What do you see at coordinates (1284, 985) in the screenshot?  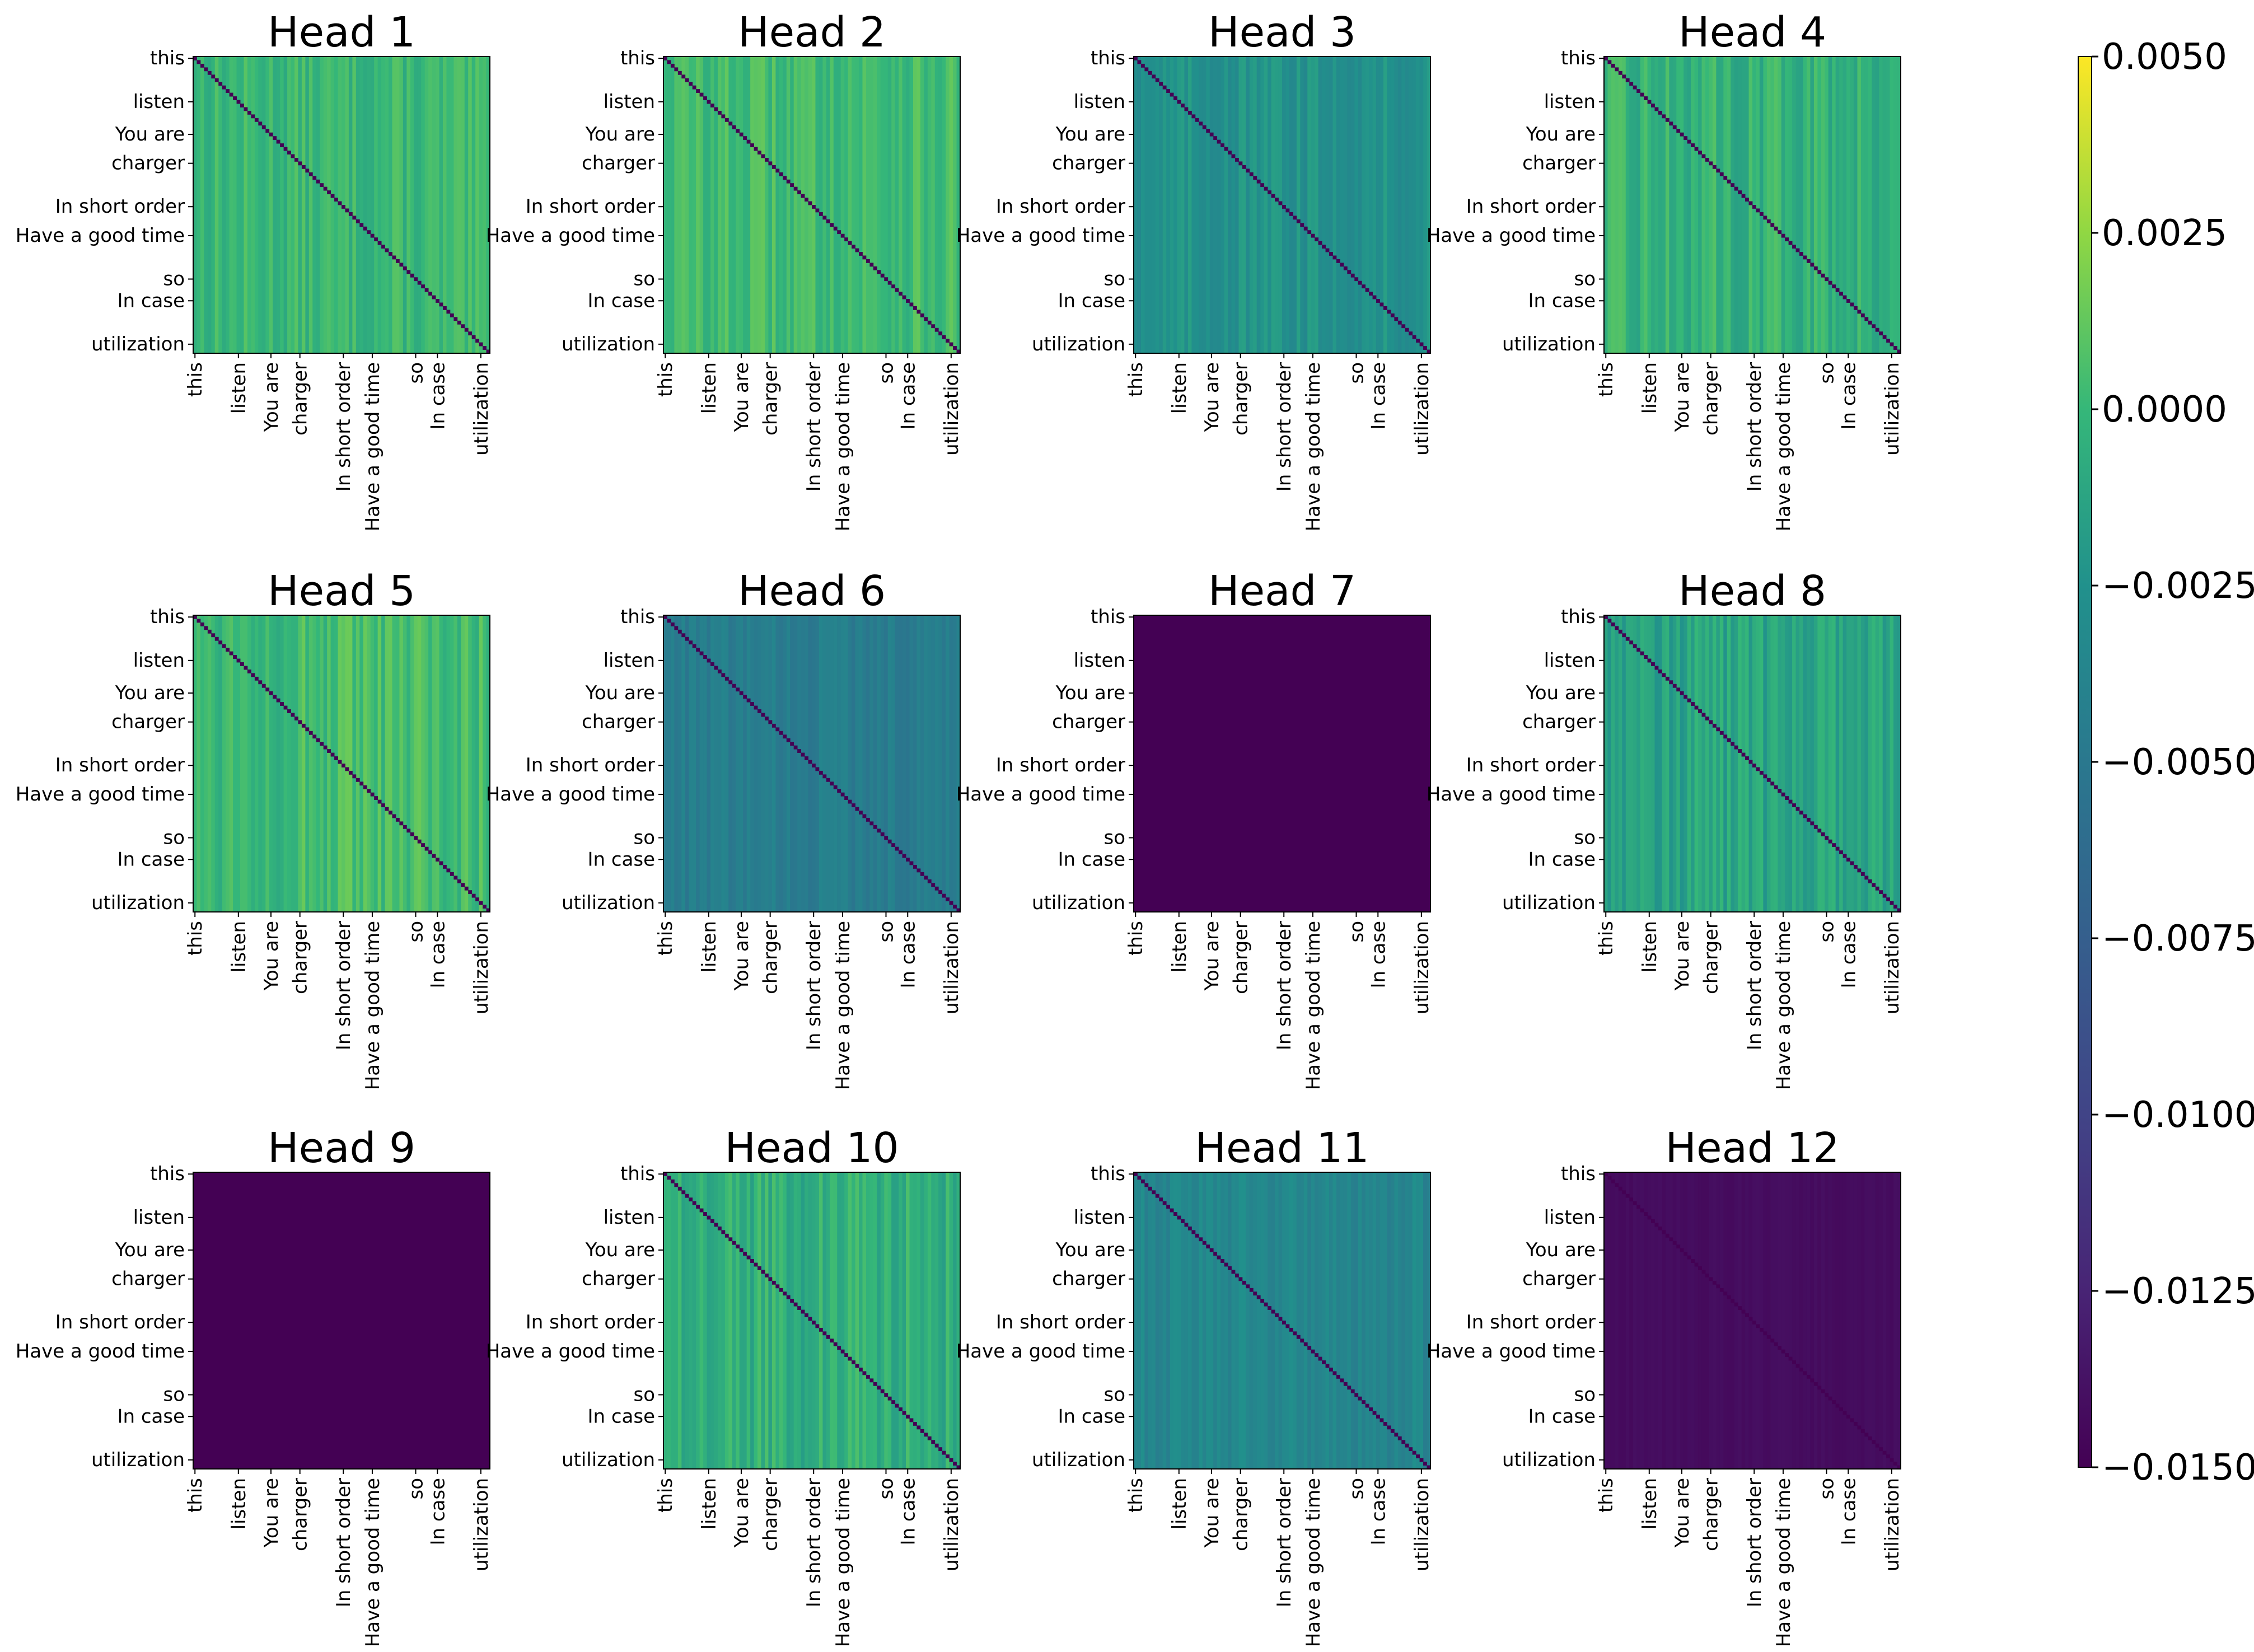 I see `x-tick-label: In short order` at bounding box center [1284, 985].